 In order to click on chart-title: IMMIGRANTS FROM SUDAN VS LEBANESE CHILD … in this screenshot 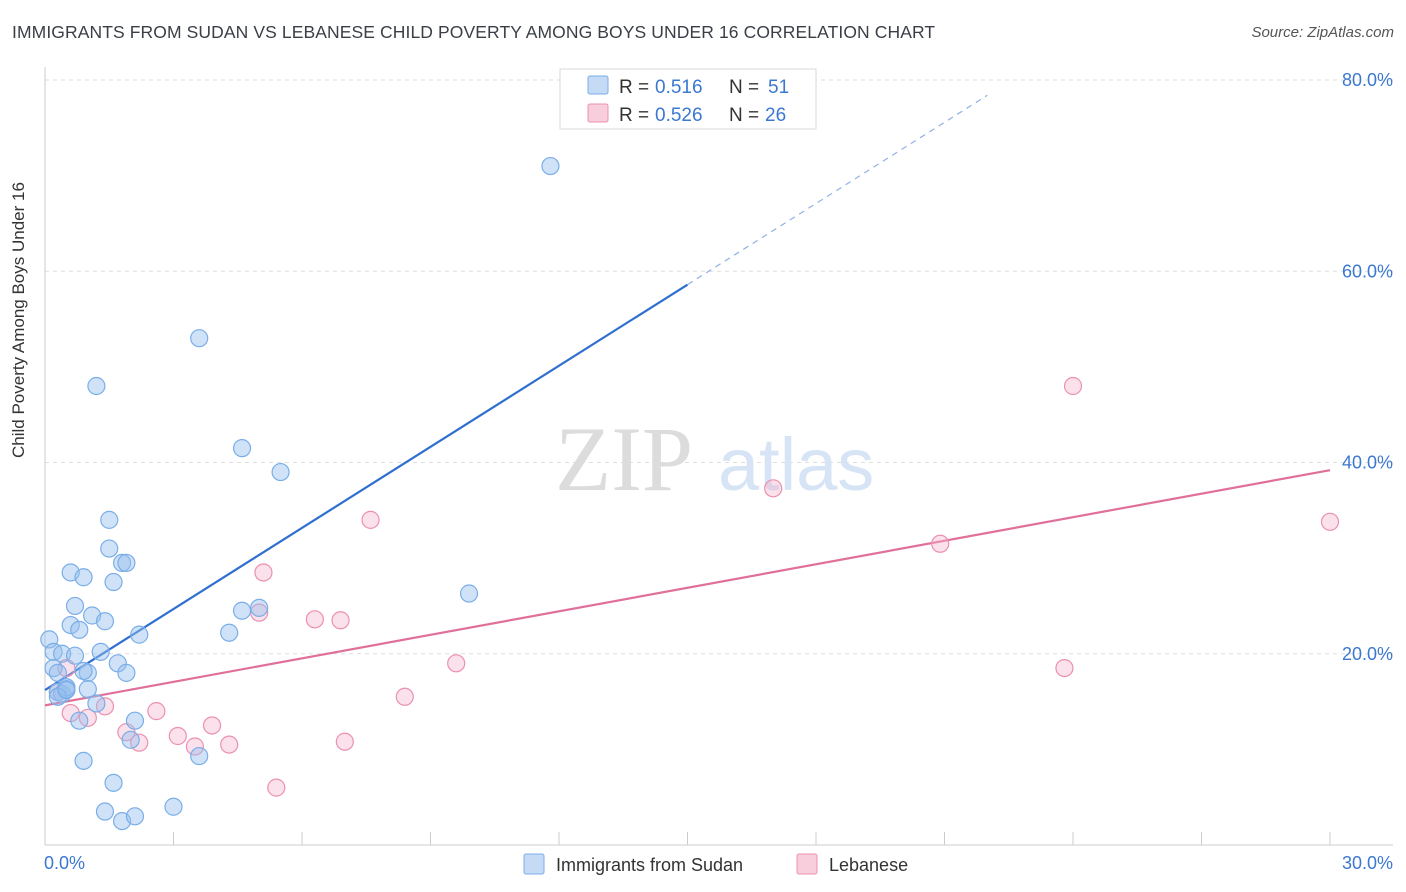, I will do `click(474, 32)`.